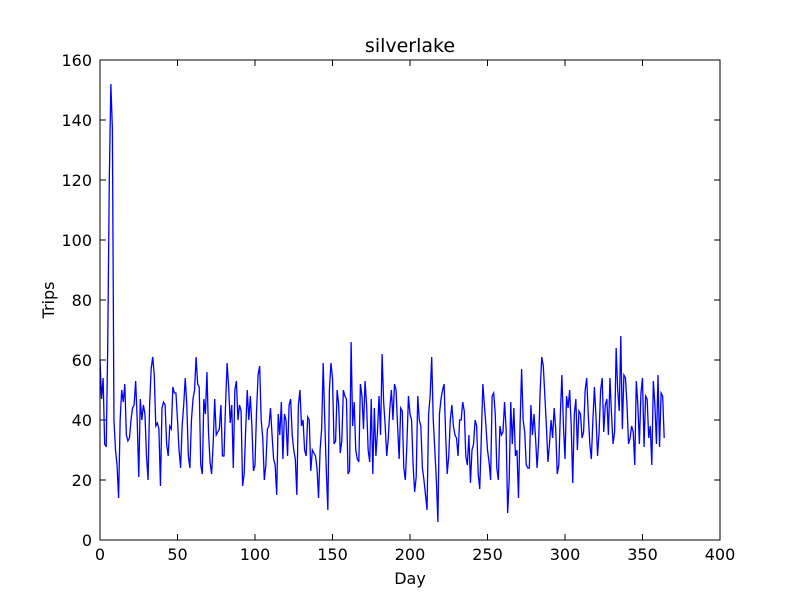  I want to click on x-tick-label: 100, so click(255, 554).